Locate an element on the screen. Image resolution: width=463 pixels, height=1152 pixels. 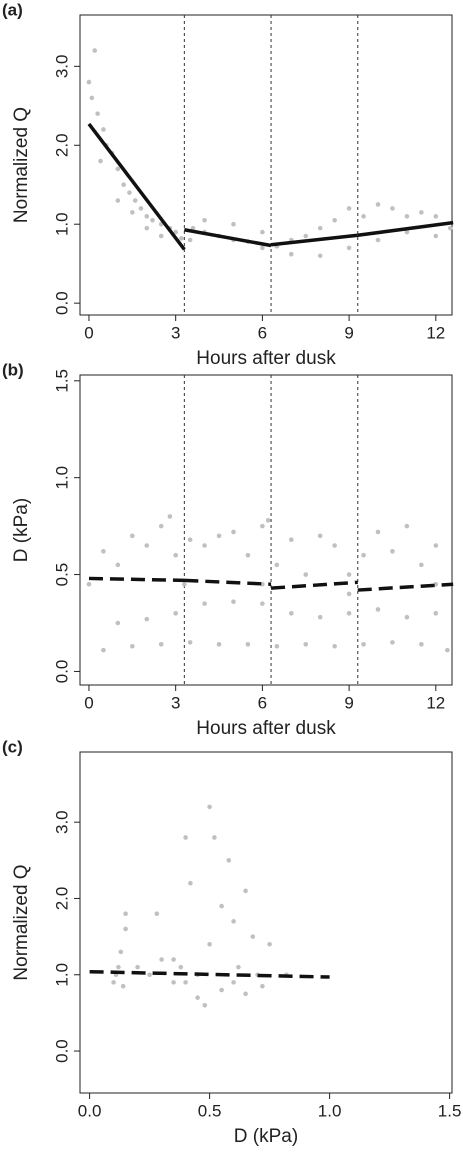
y-tick-label: 2.0 is located at coordinates (61, 145).